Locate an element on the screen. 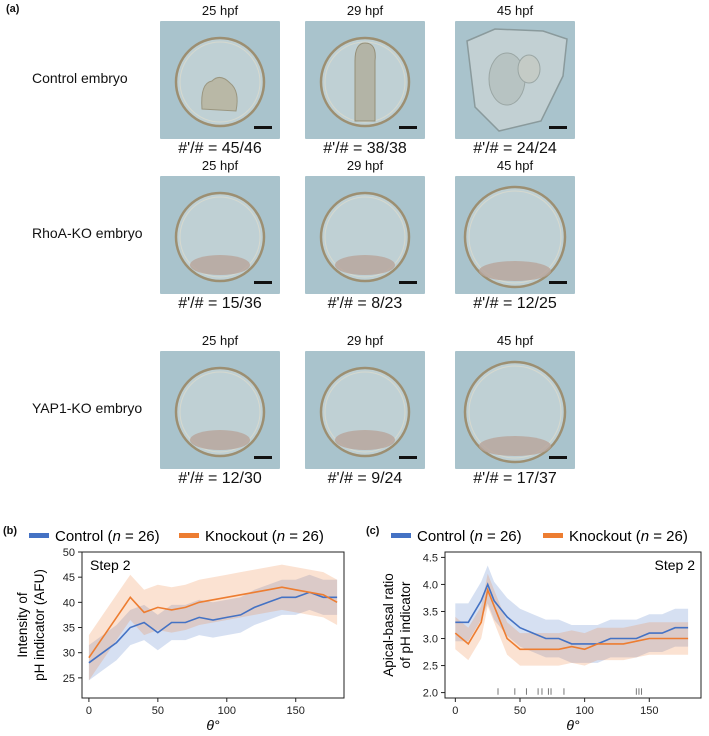 The width and height of the screenshot is (709, 736). embryo-count-label: #'/# = 15/36 is located at coordinates (220, 303).